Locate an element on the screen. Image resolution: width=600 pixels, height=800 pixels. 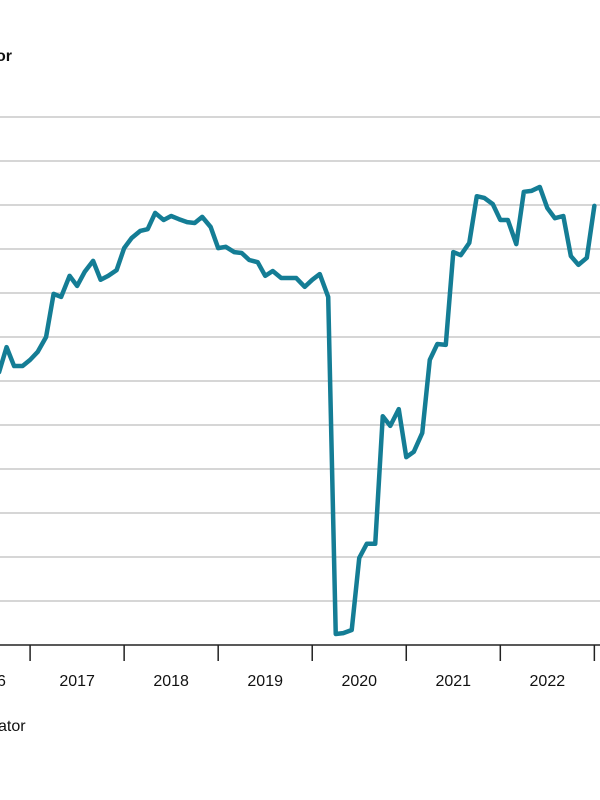
source: ator is located at coordinates (13, 726).